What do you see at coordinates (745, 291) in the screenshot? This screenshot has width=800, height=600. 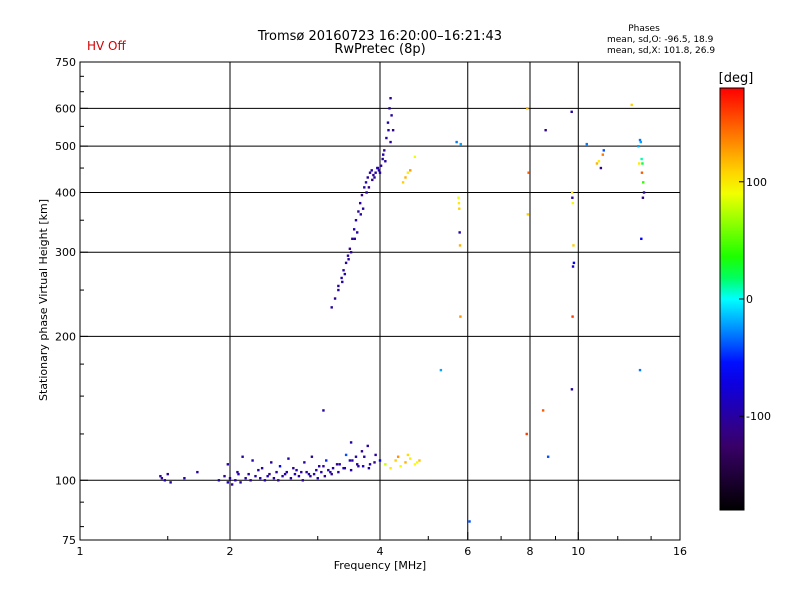 I see `colorbar: [deg] 100 0 -100` at bounding box center [745, 291].